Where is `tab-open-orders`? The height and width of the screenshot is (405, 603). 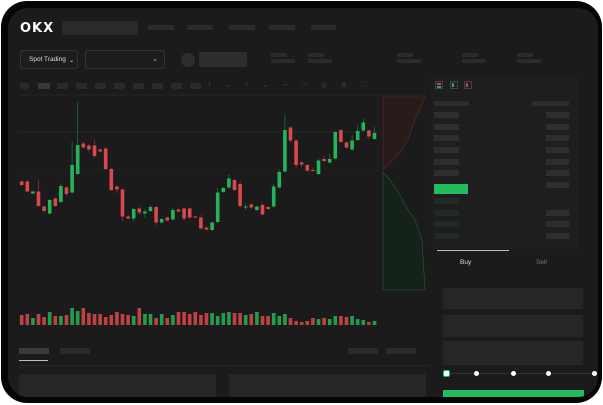 tab-open-orders is located at coordinates (34, 351).